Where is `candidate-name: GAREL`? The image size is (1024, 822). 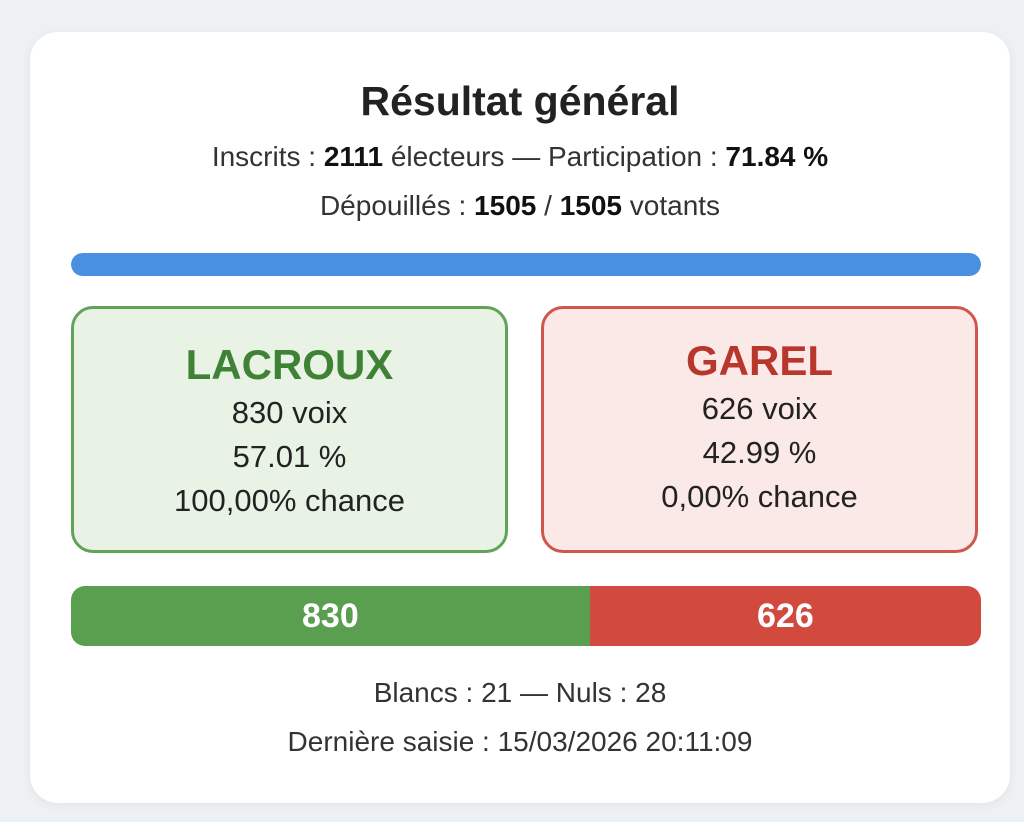 candidate-name: GAREL is located at coordinates (759, 360).